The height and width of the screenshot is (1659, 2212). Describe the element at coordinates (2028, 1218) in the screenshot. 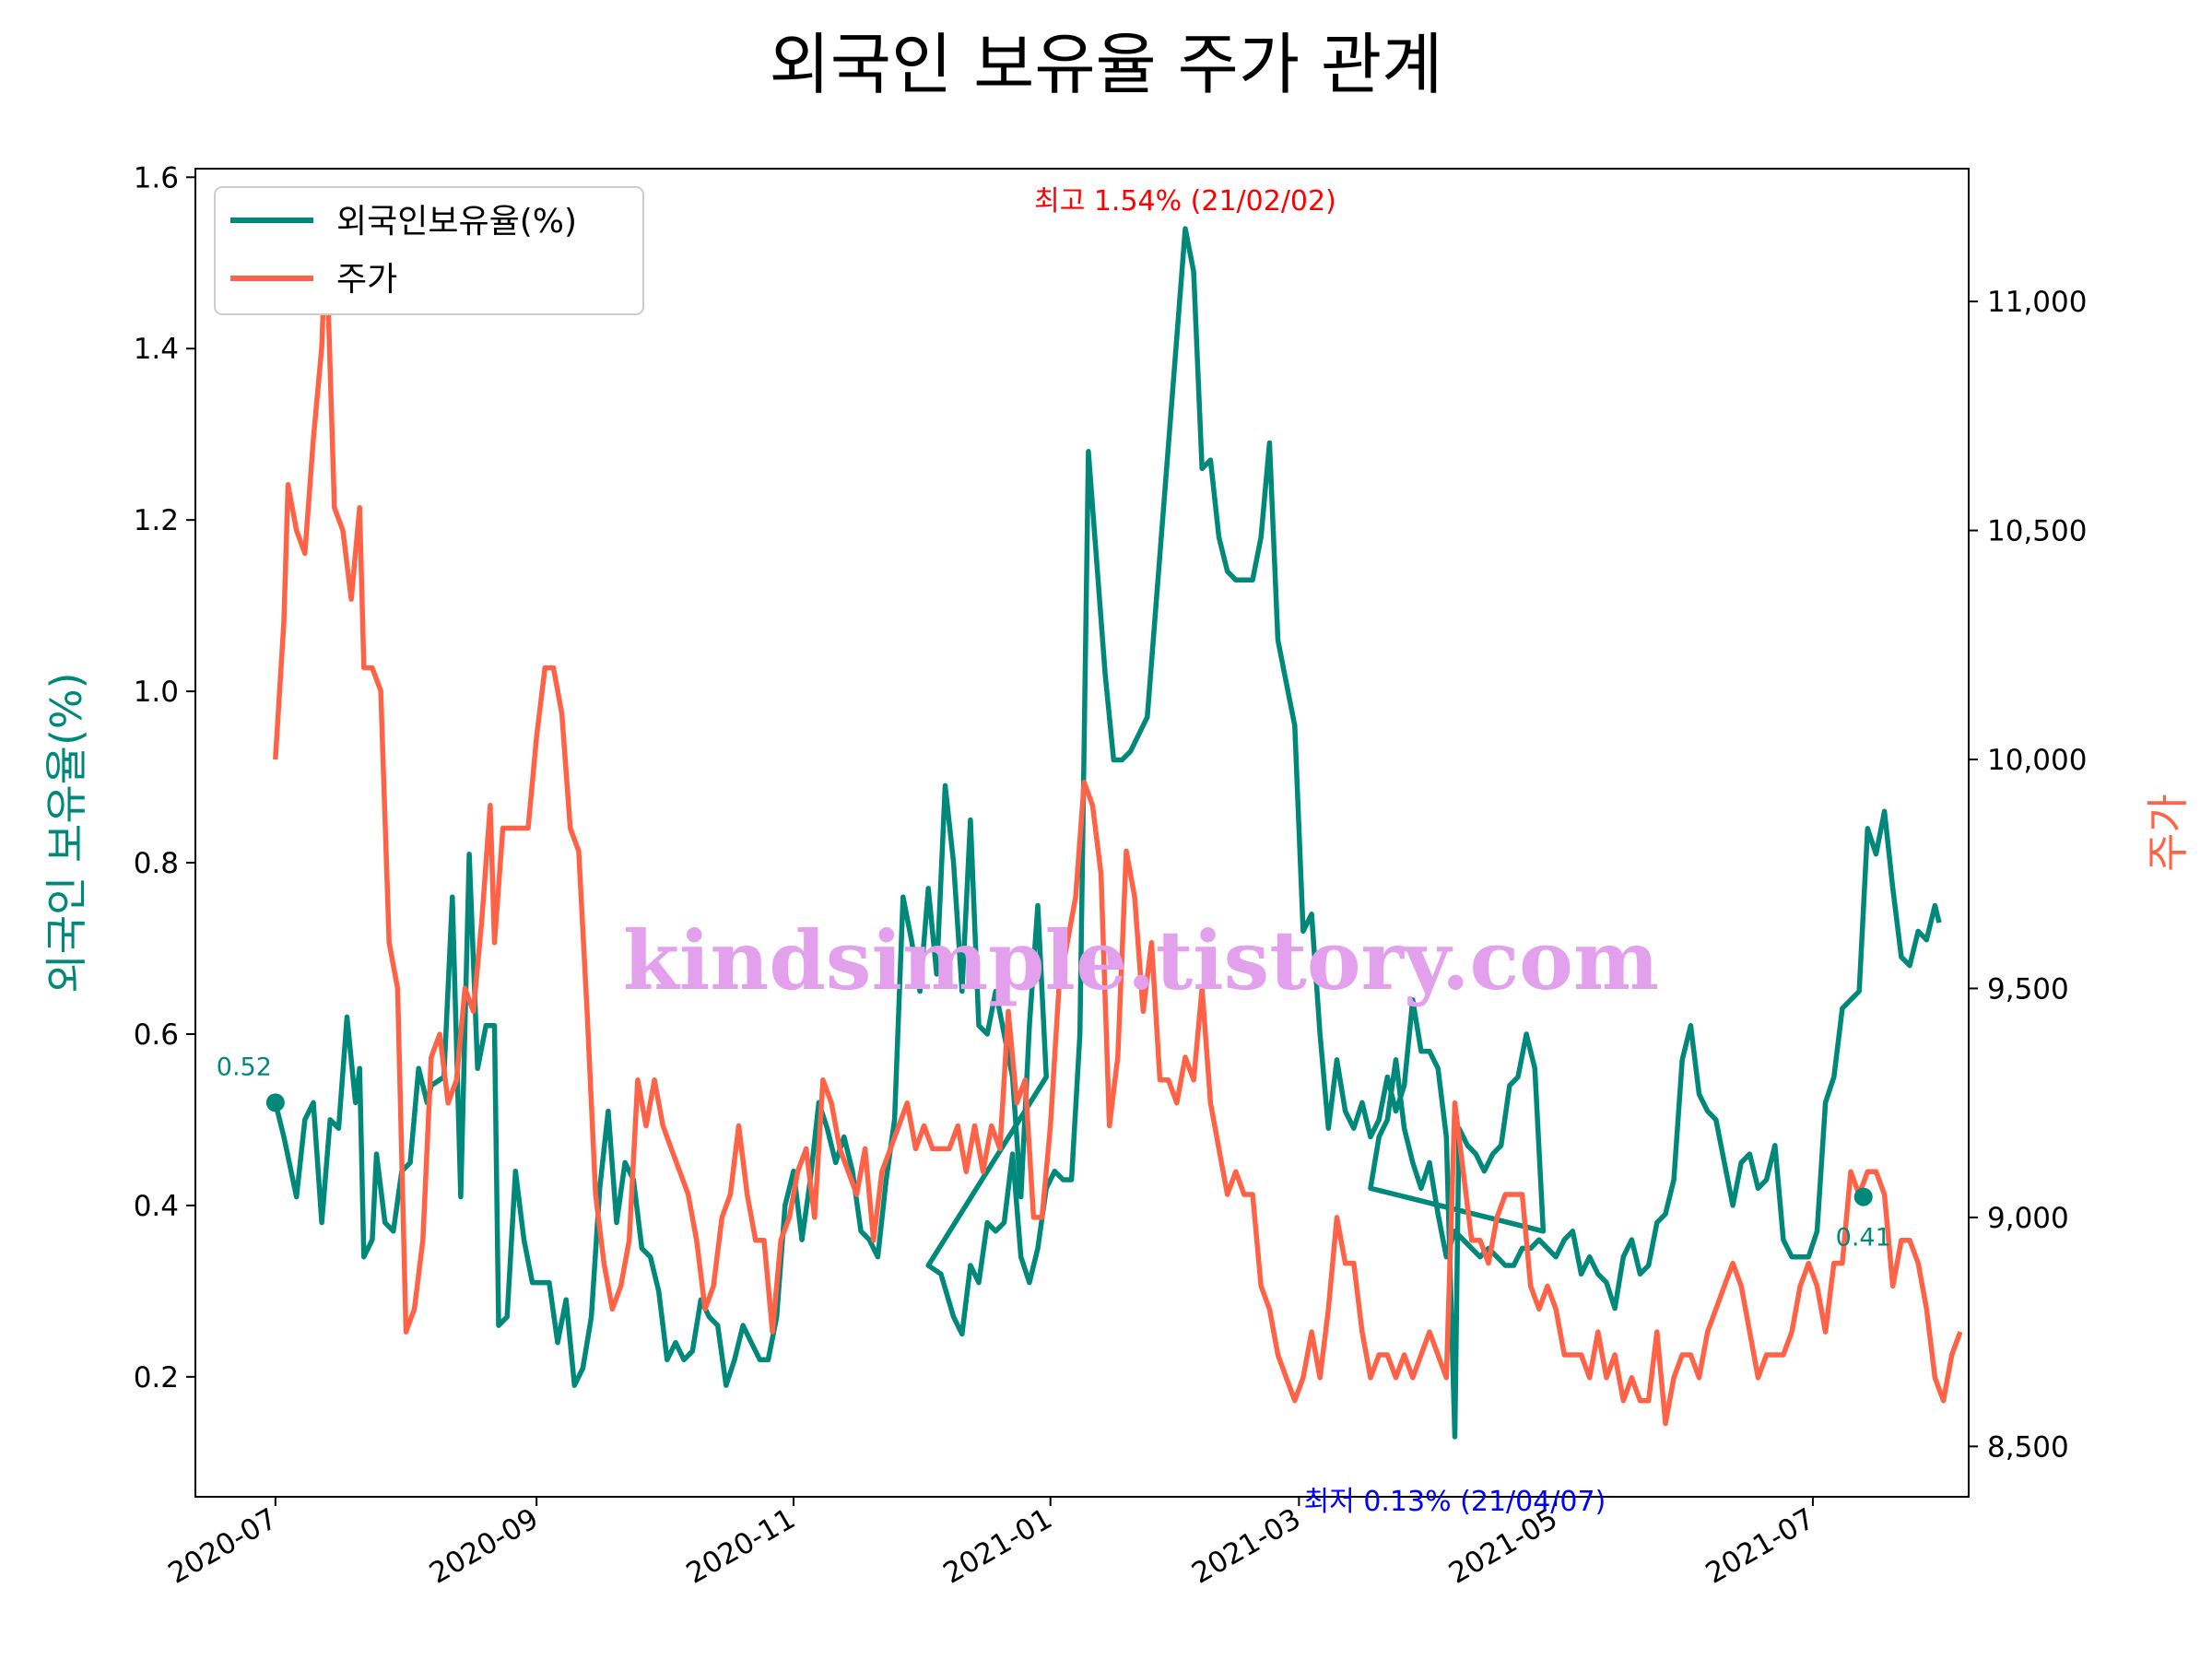

I see `right-y-tick-label: 9,000` at that location.